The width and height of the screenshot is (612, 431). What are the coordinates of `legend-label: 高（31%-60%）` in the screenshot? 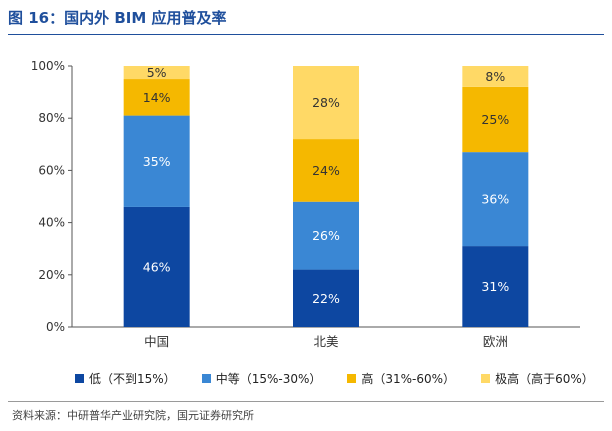 It's located at (408, 379).